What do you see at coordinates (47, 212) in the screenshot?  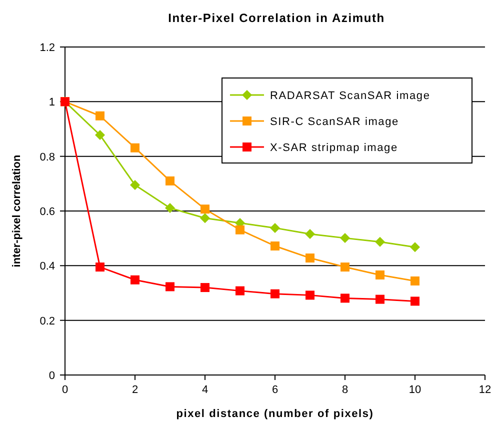 I see `y-tick-label: 0.6` at bounding box center [47, 212].